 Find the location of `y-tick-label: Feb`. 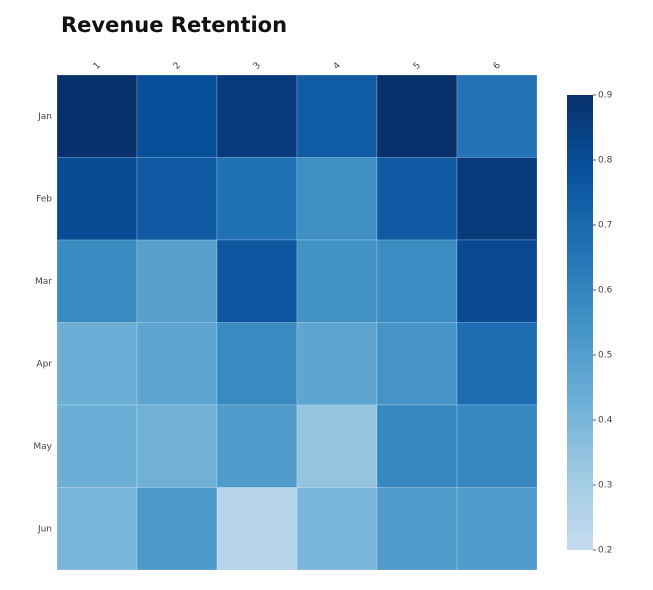

y-tick-label: Feb is located at coordinates (44, 199).